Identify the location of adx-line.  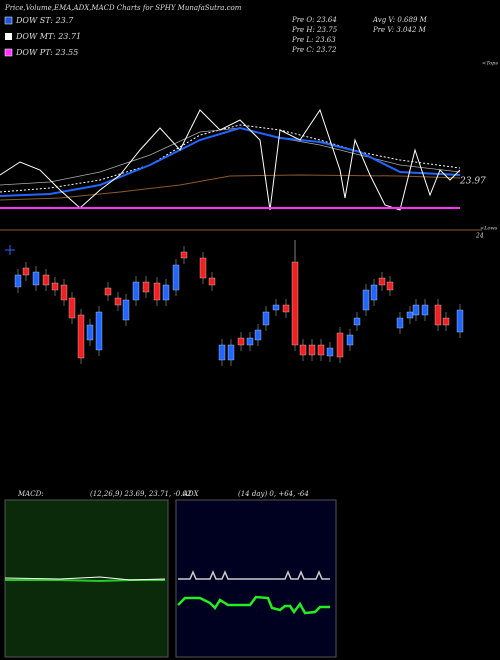
(254, 575).